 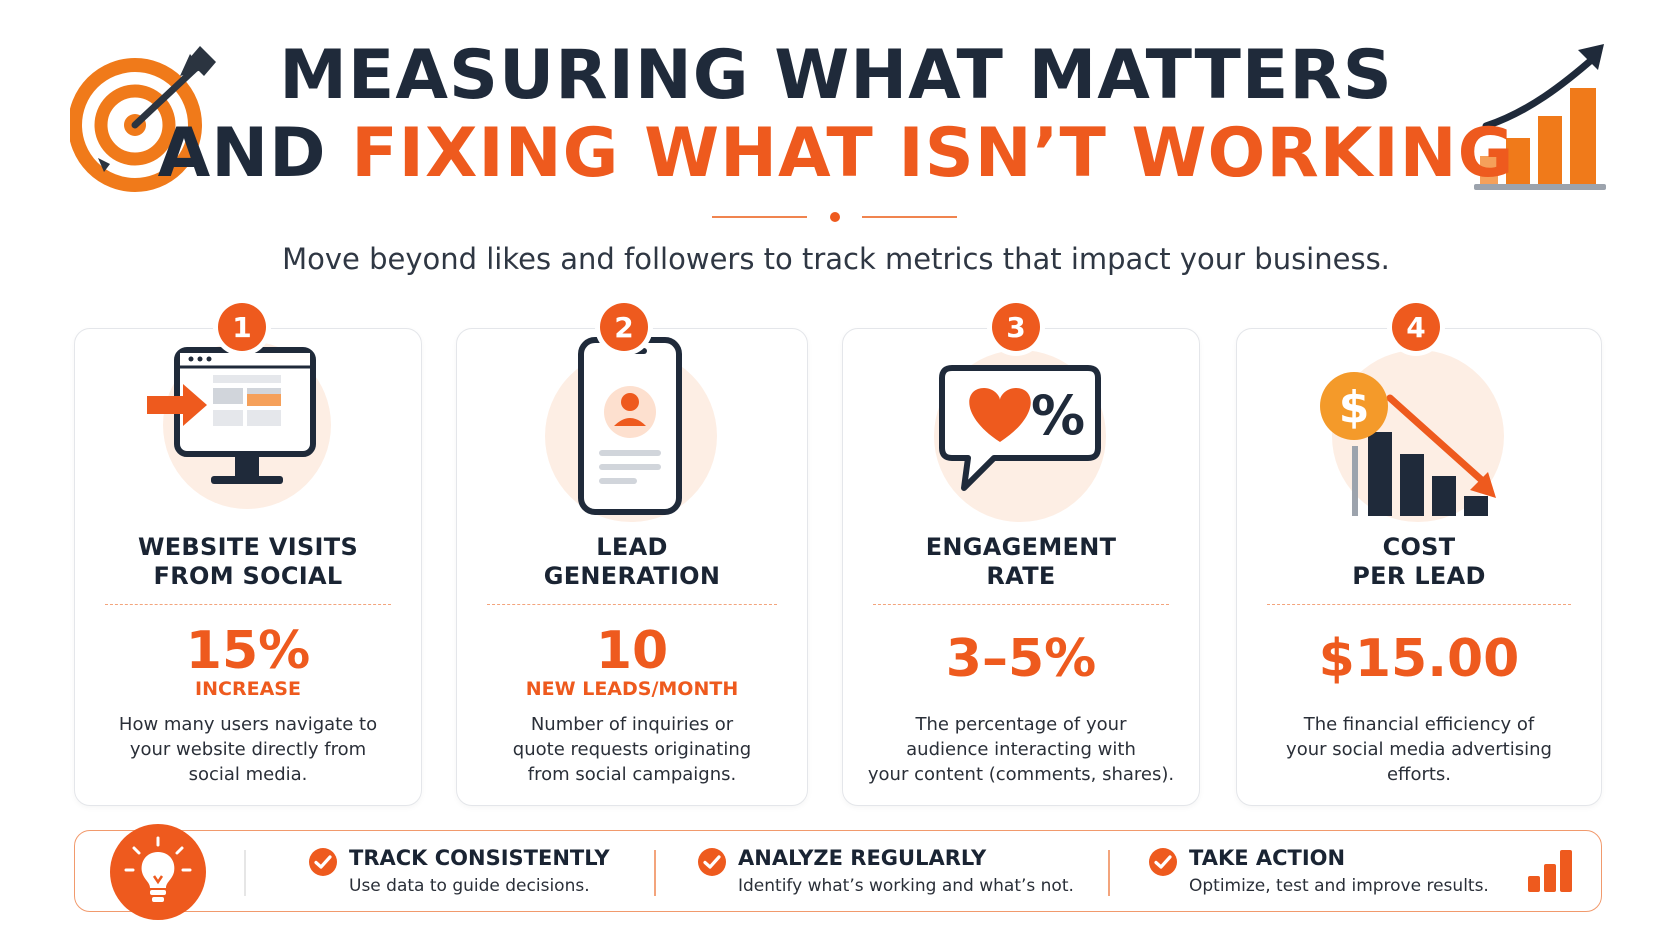 I want to click on card-title-line1: LEAD, so click(x=632, y=547).